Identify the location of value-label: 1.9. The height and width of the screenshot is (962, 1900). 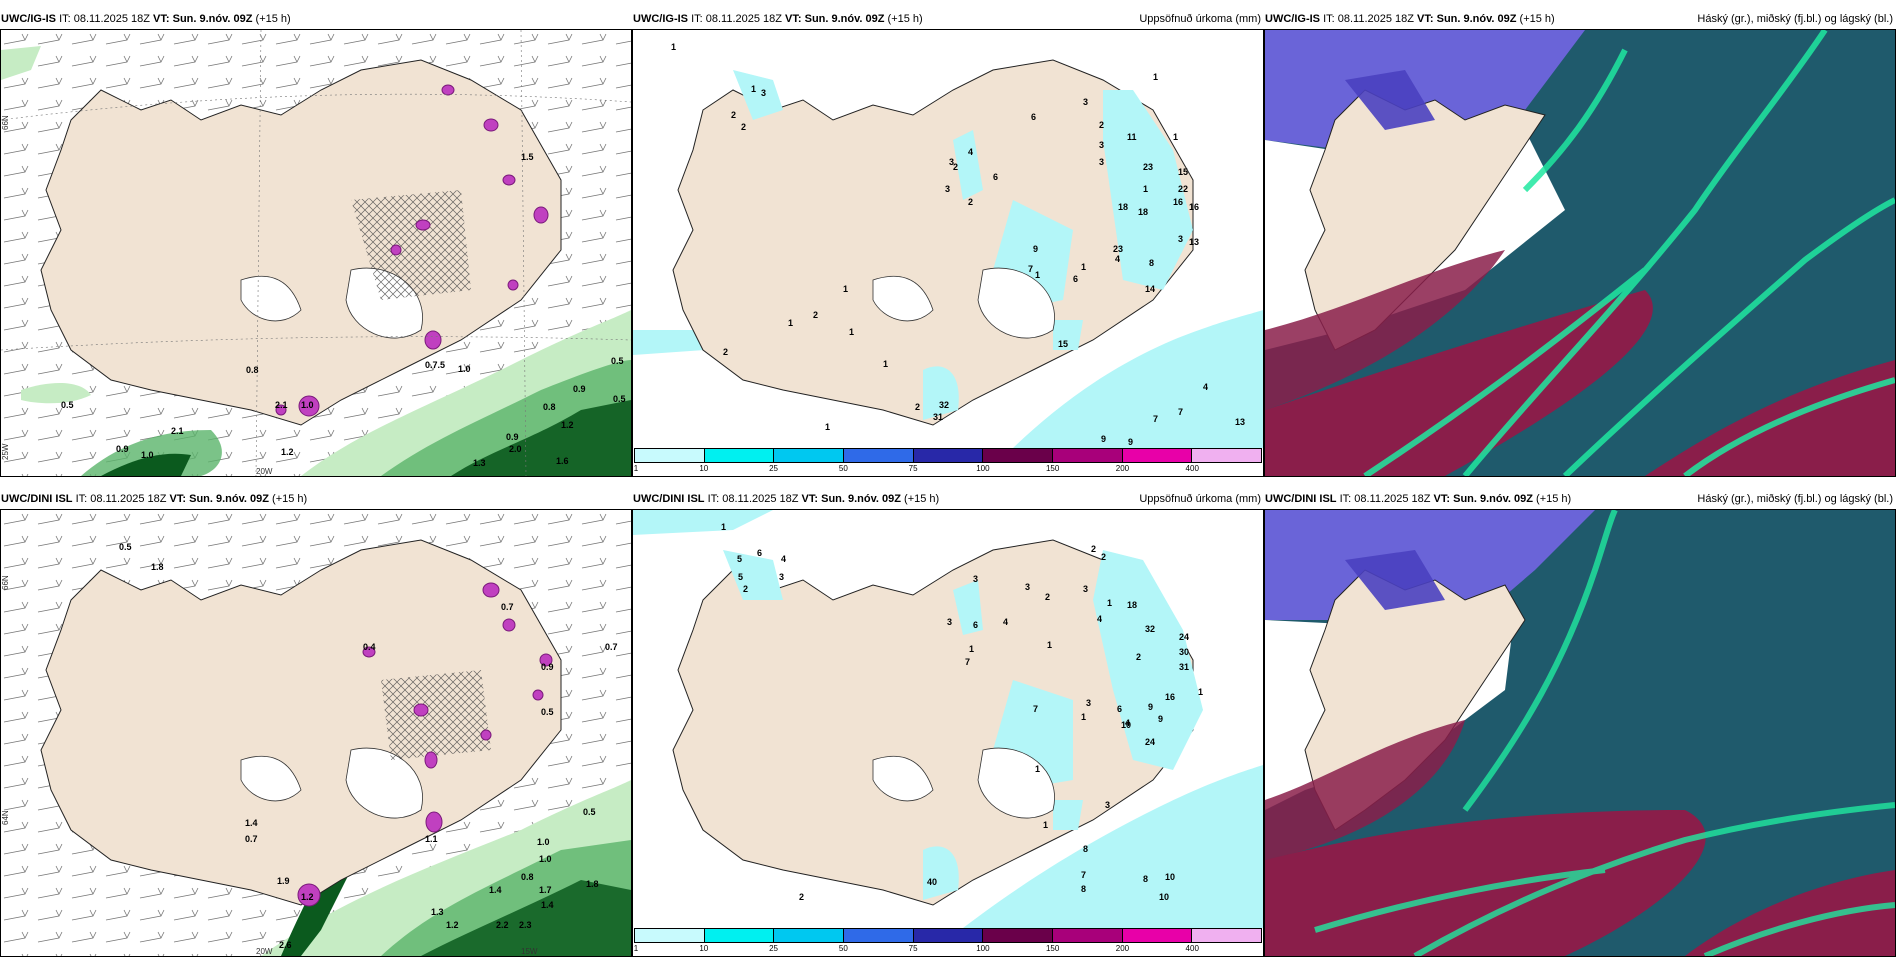
(283, 881).